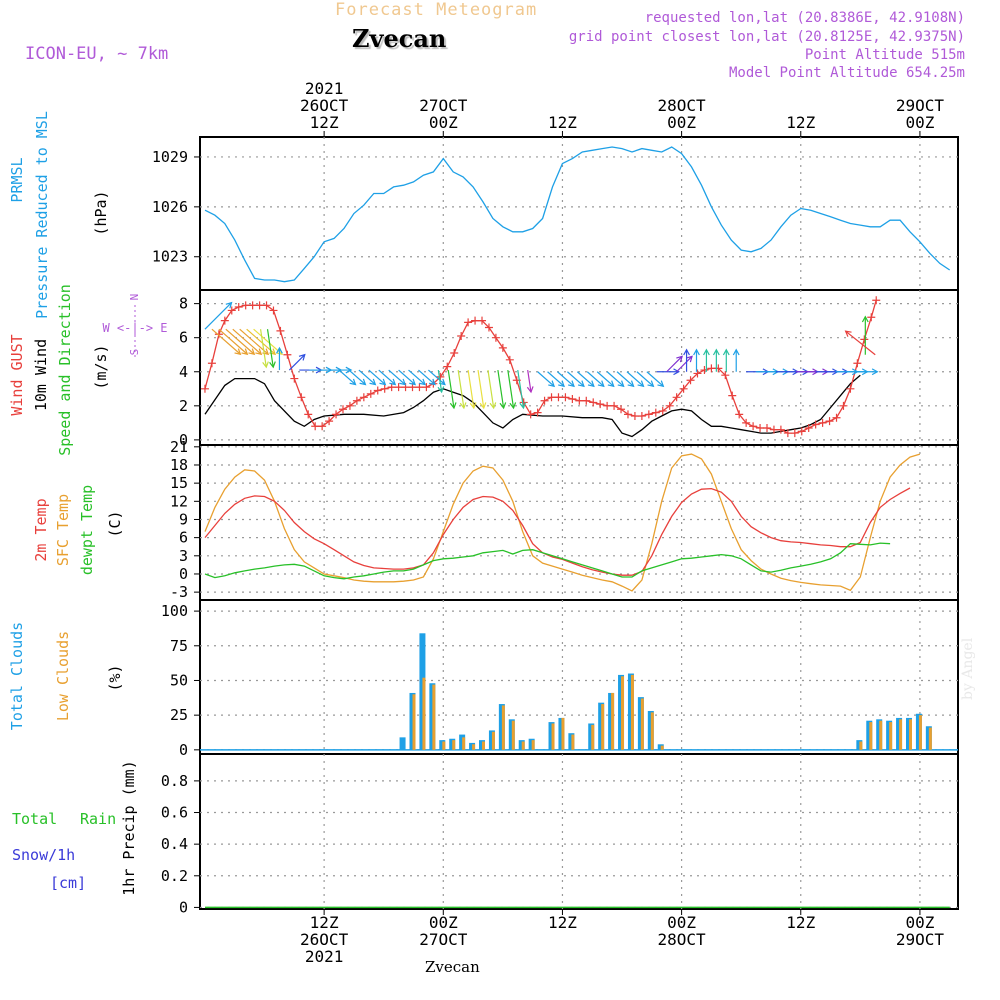 The width and height of the screenshot is (1000, 1000). What do you see at coordinates (324, 122) in the screenshot?
I see `top-time-label: 12Z` at bounding box center [324, 122].